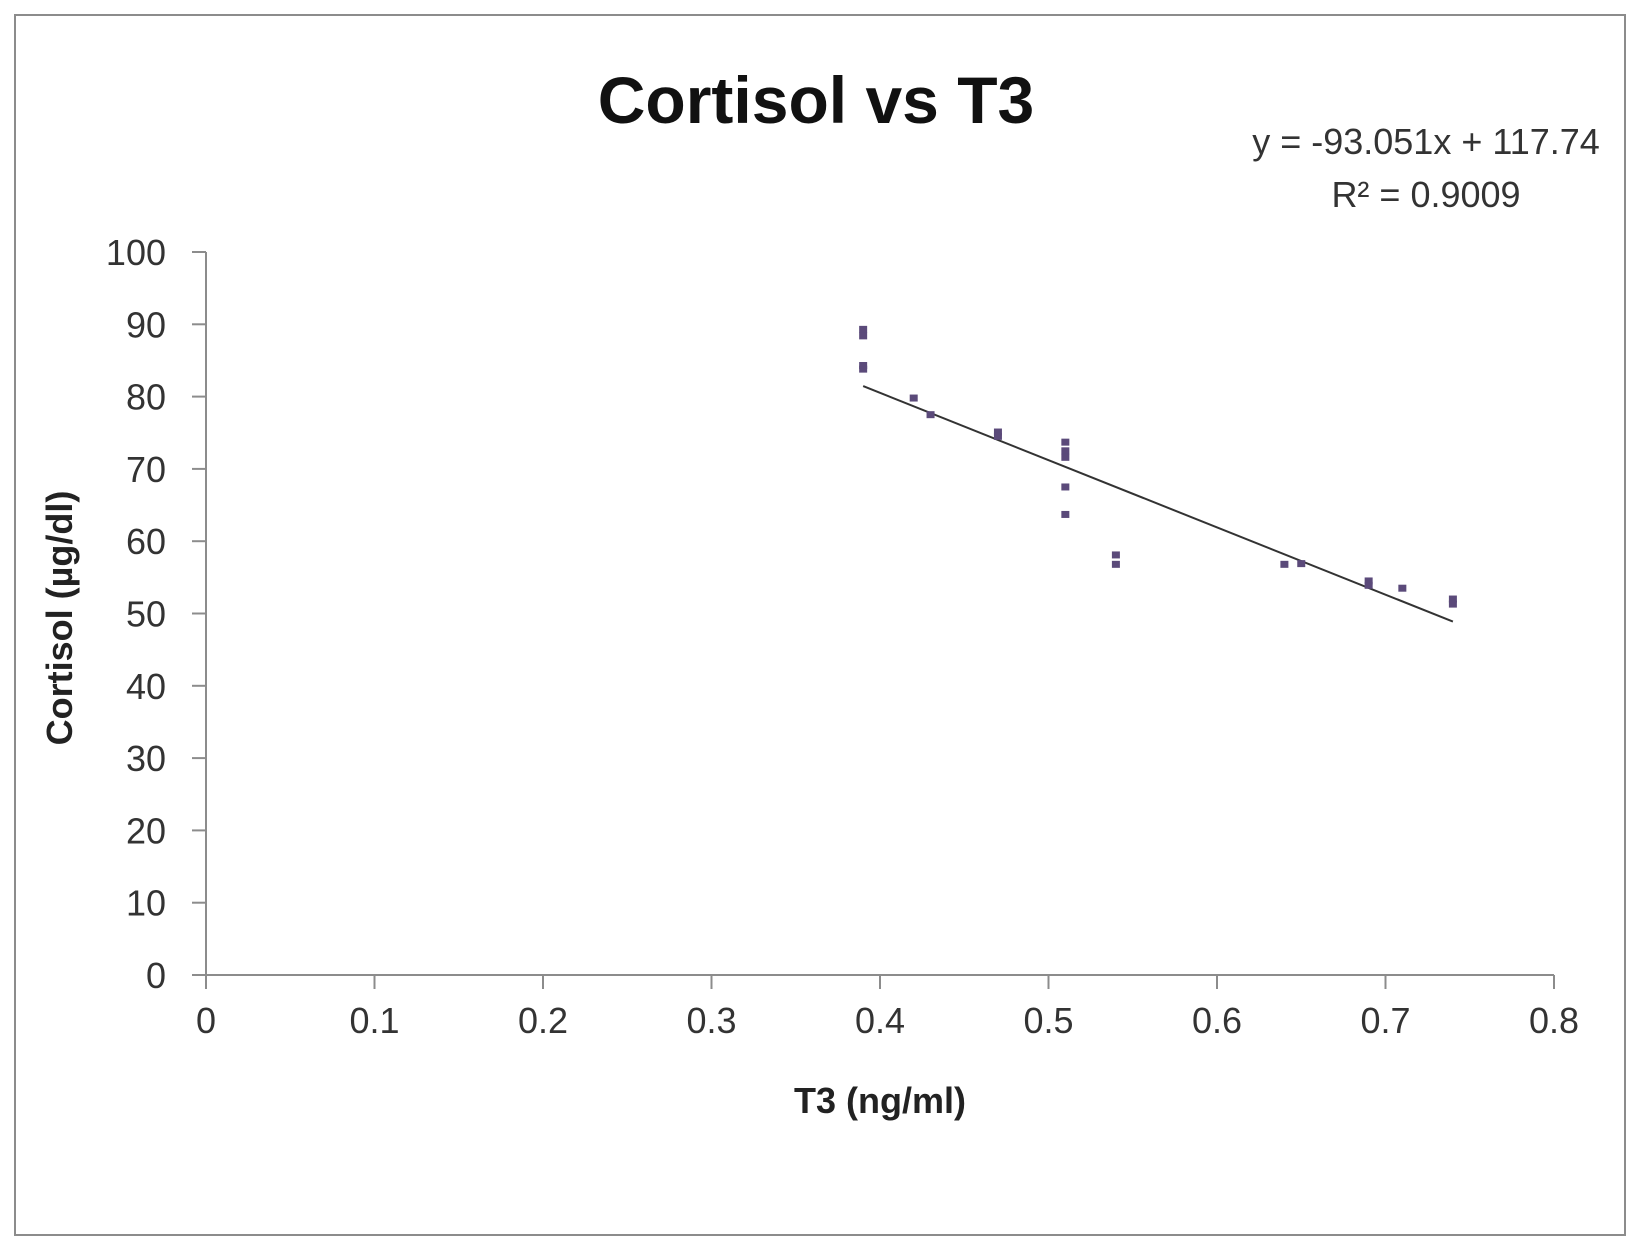 This screenshot has height=1248, width=1634. What do you see at coordinates (146, 686) in the screenshot?
I see `y-tick-label: 40` at bounding box center [146, 686].